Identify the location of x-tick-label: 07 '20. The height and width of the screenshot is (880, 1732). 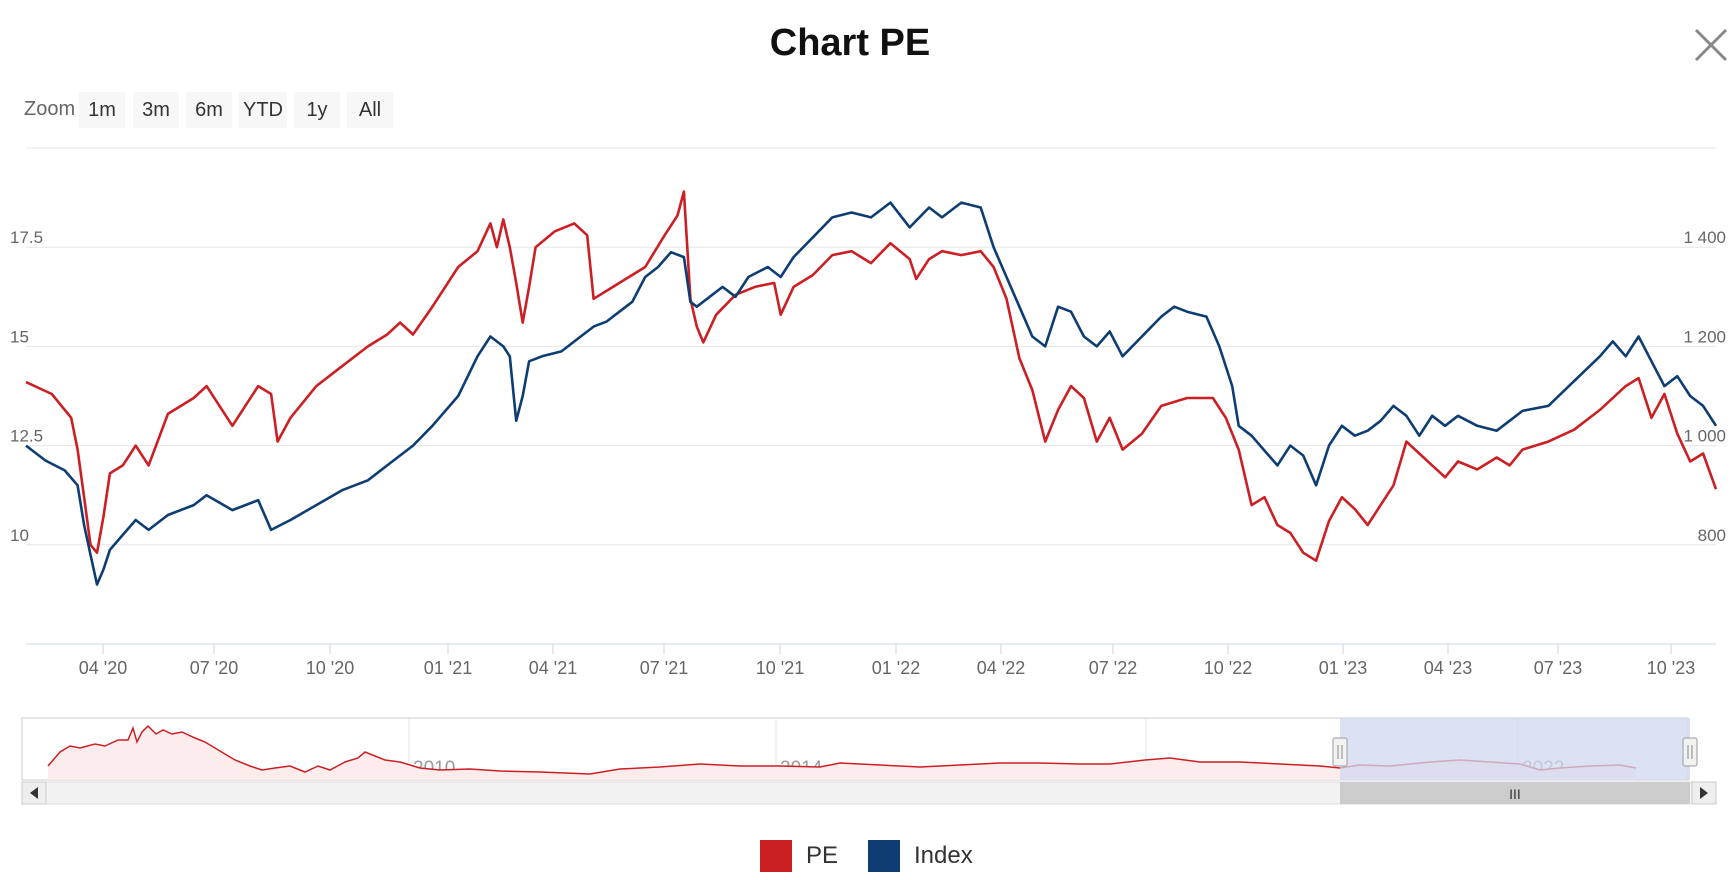
(214, 668).